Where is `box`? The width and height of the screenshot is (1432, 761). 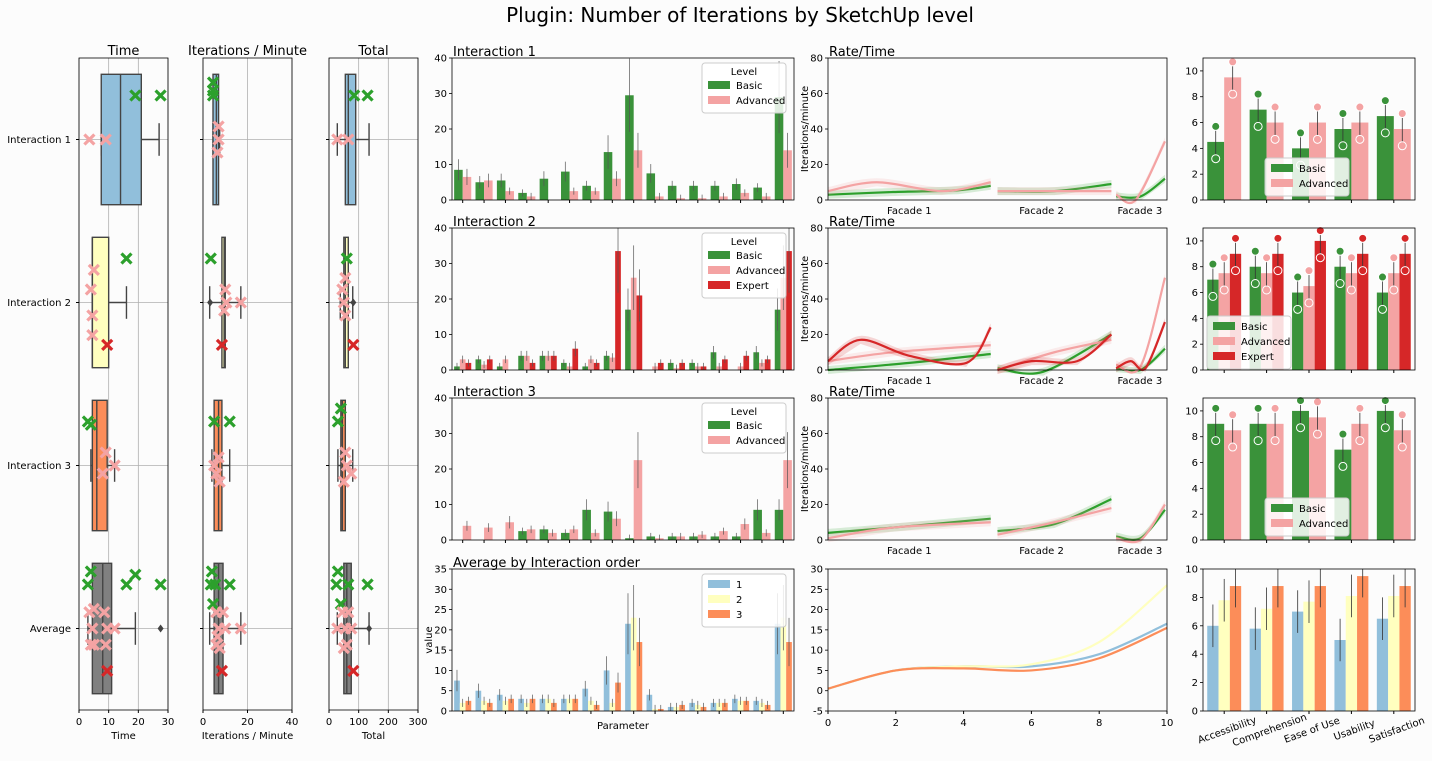
box is located at coordinates (100, 302).